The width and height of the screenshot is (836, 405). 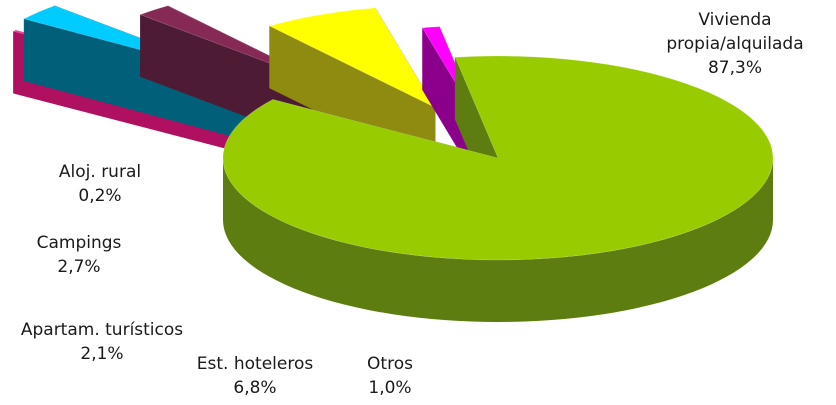 I want to click on label-apartam-value: 2,1%, so click(x=102, y=354).